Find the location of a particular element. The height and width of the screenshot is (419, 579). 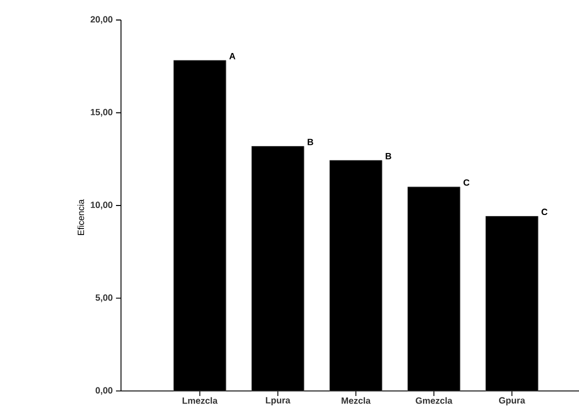

annotation: A is located at coordinates (232, 56).